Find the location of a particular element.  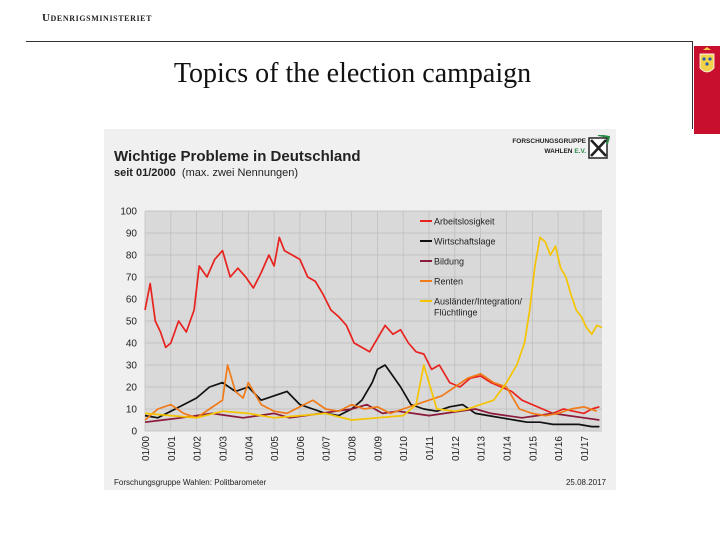

legend-label: Bildung is located at coordinates (449, 262).